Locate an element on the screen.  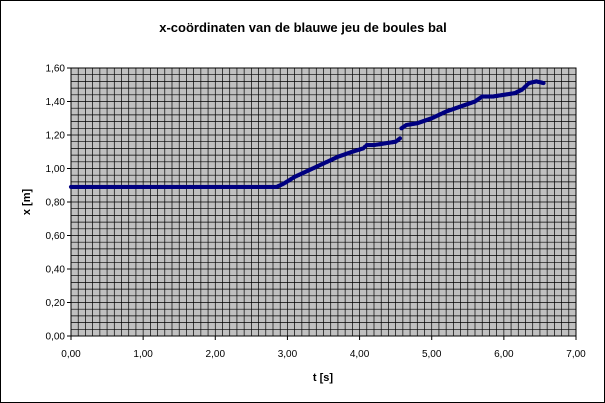
y-tick-label: 0,80 is located at coordinates (56, 203).